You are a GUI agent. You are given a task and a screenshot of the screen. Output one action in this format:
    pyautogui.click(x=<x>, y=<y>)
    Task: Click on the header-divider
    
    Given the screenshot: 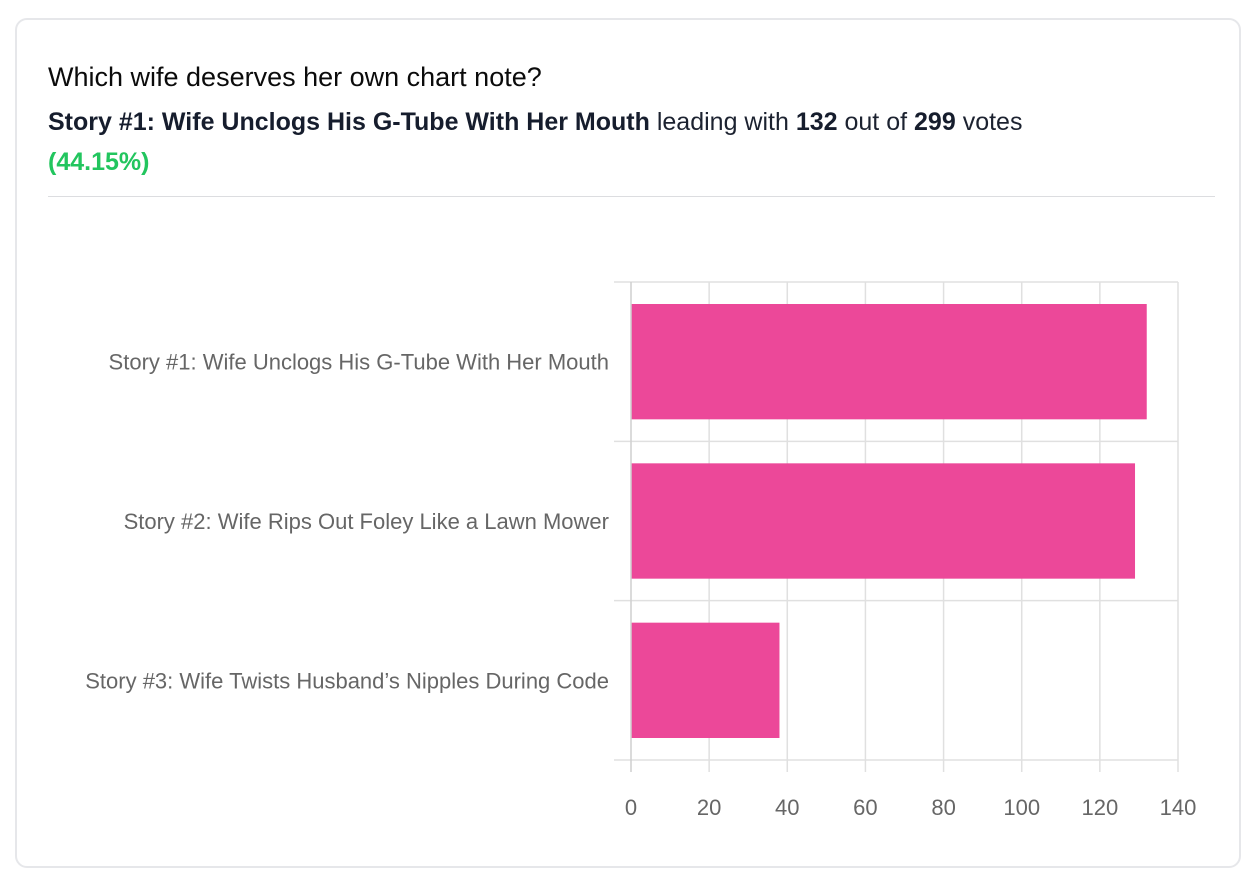 What is the action you would take?
    pyautogui.click(x=631, y=196)
    